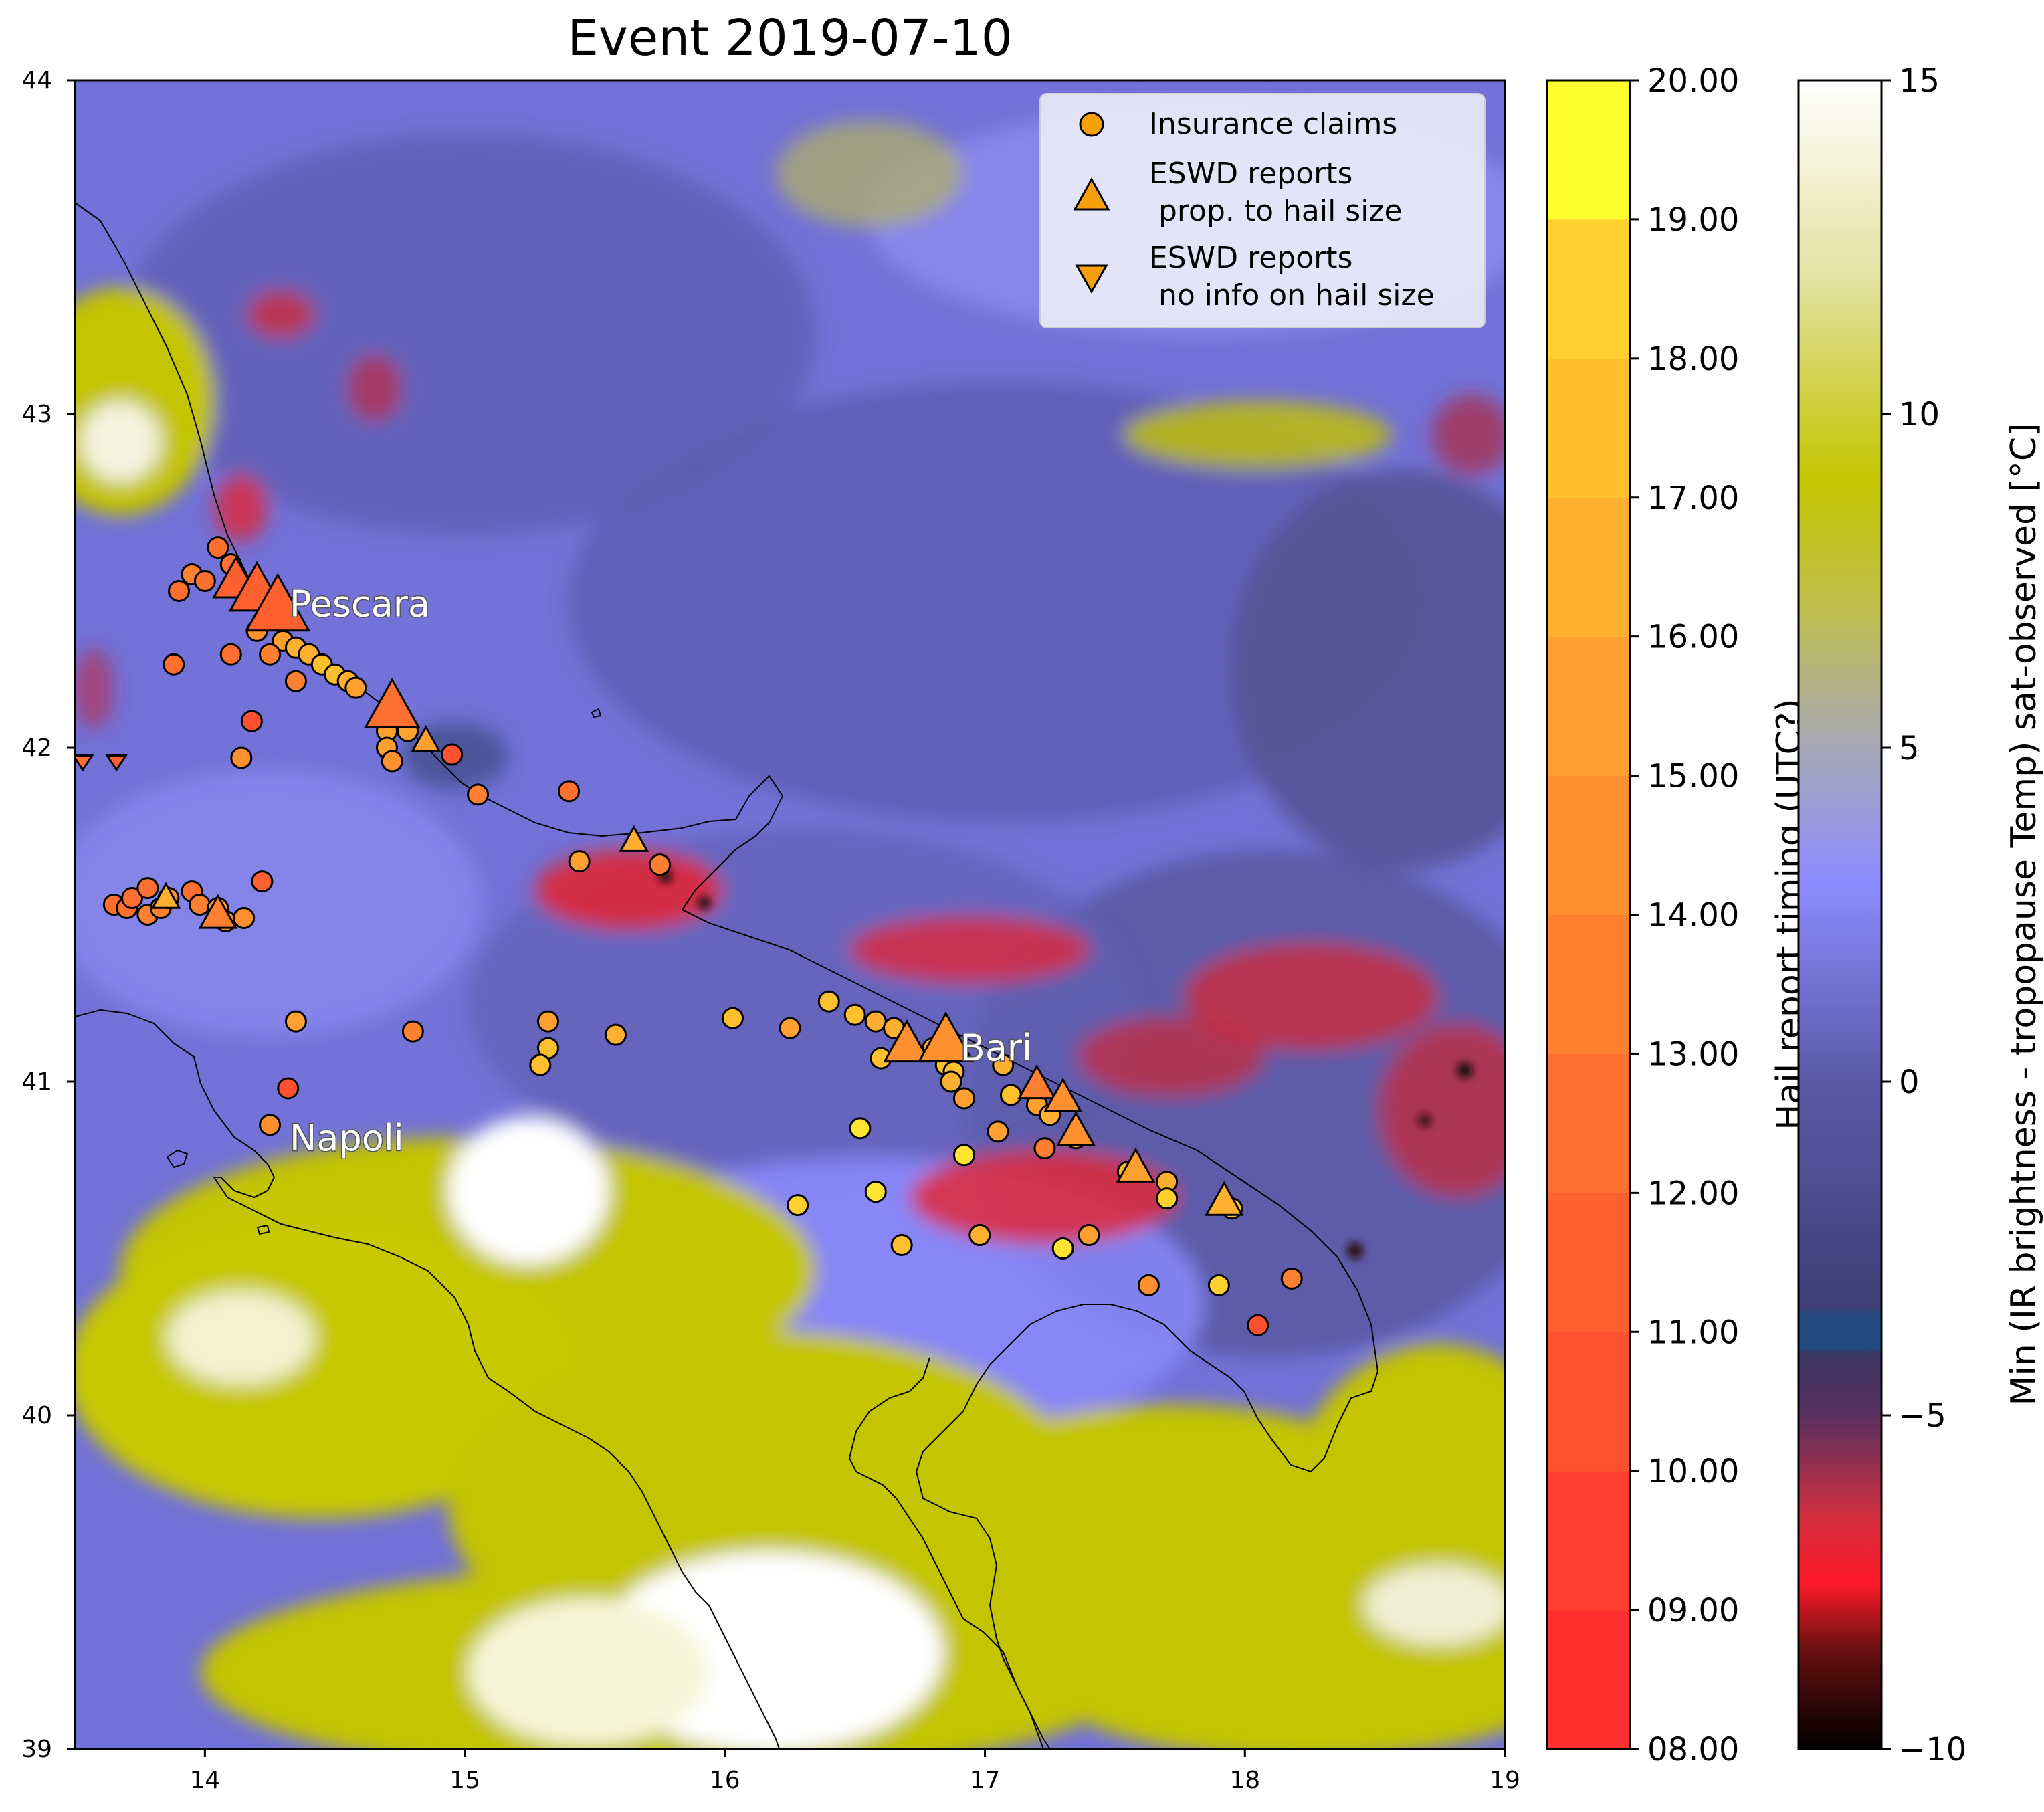 The image size is (2044, 1812). Describe the element at coordinates (1693, 81) in the screenshot. I see `timing-tick-label: 20.00` at that location.